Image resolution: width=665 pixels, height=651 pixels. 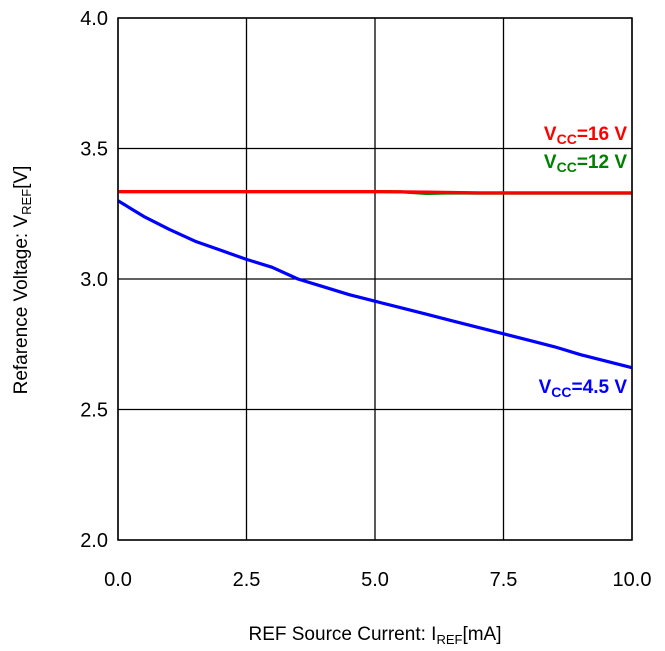 I want to click on y-tick-label: 2.0, so click(x=94, y=541).